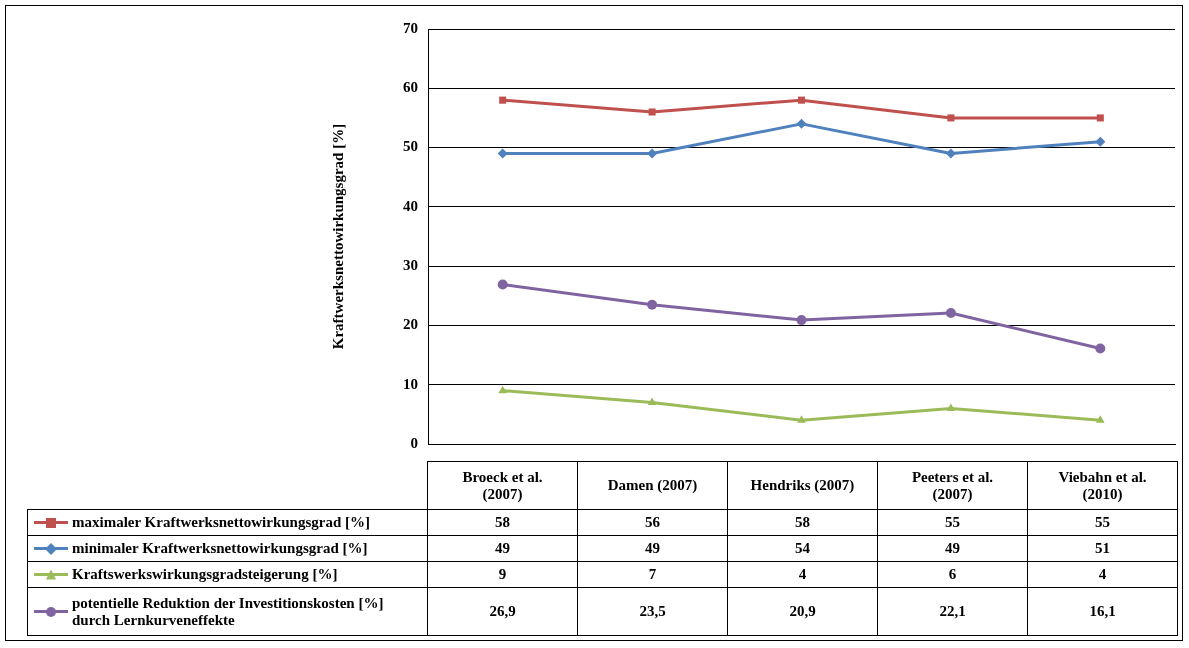  What do you see at coordinates (337, 236) in the screenshot?
I see `y-axis-title: Kraftwerksnettowirkungsgrad [%]` at bounding box center [337, 236].